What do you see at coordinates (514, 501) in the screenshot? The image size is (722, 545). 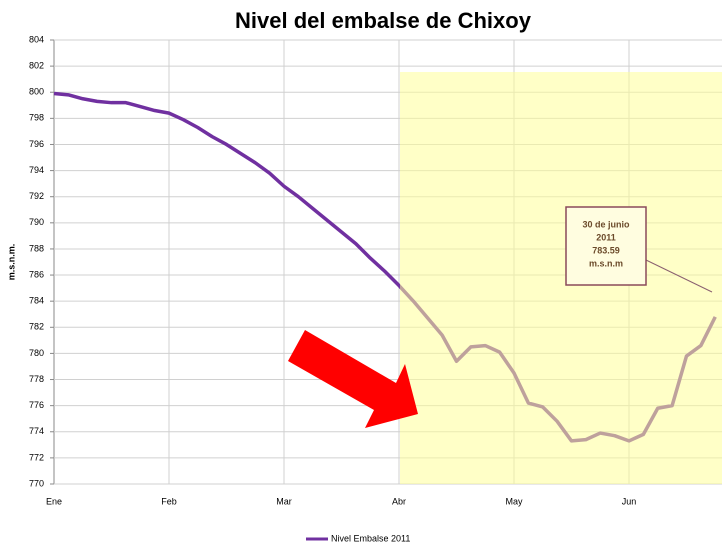 I see `x-tick-label: May` at bounding box center [514, 501].